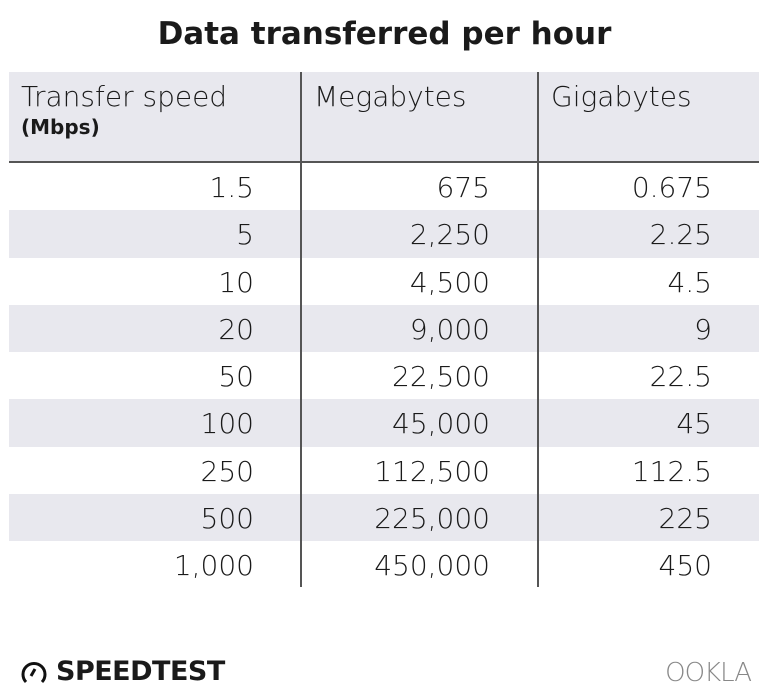  What do you see at coordinates (689, 282) in the screenshot?
I see `gigabytes-cell: 4.5` at bounding box center [689, 282].